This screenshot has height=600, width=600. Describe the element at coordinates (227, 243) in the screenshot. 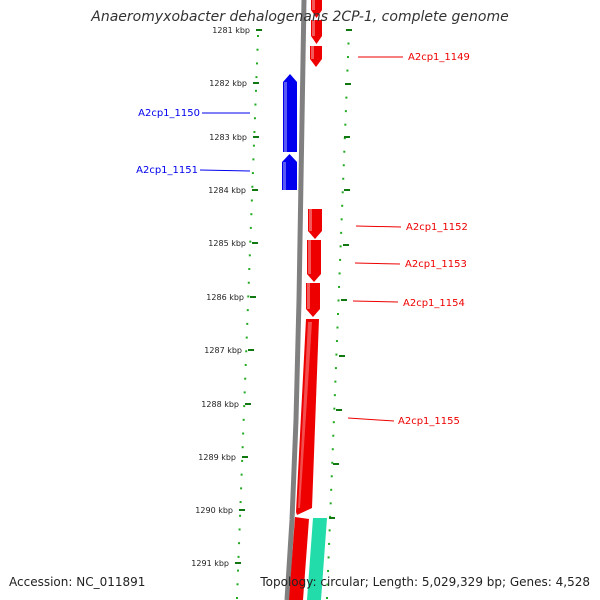

I see `ruler-tick-label: 1285 kbp` at that location.